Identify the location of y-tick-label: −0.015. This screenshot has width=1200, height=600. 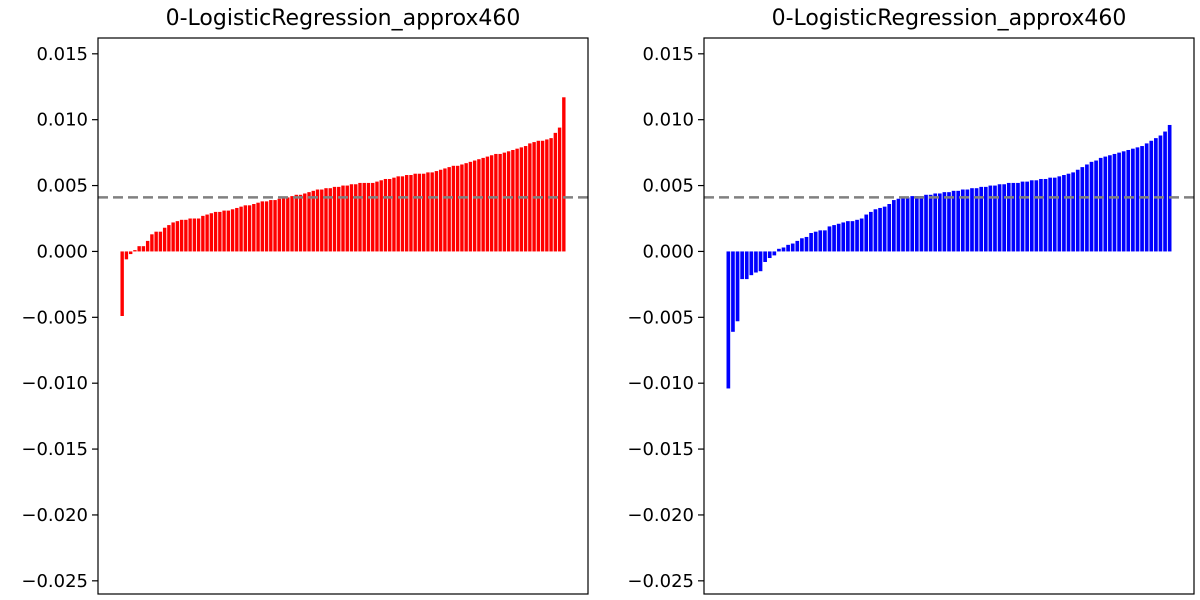
(660, 449).